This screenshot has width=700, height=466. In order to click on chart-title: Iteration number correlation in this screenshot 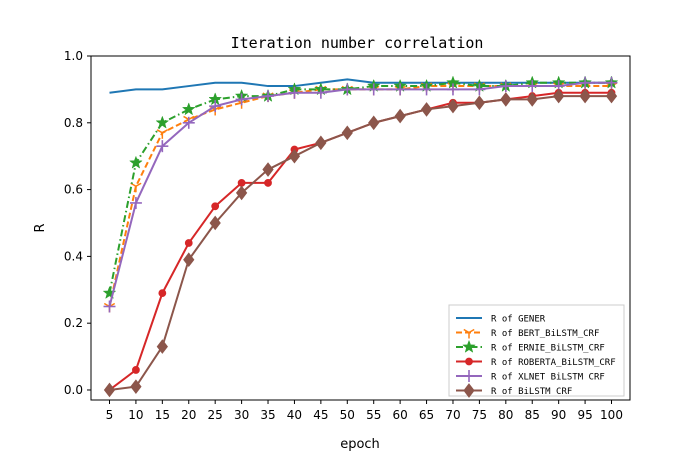, I will do `click(357, 43)`.